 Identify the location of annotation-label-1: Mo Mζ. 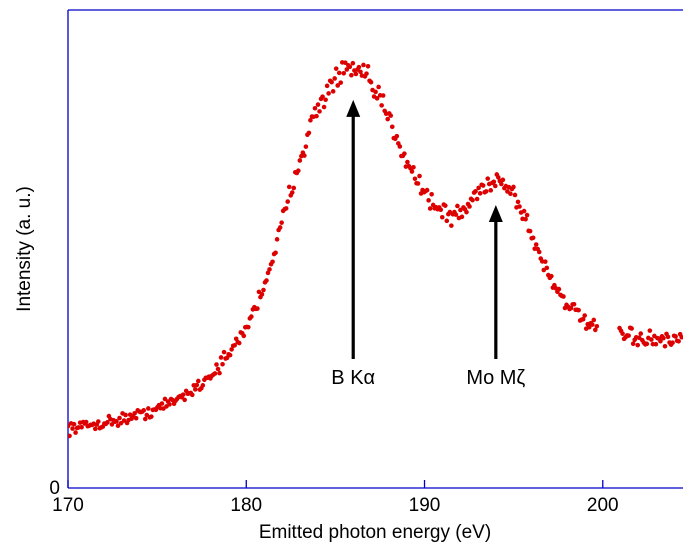
(495, 378).